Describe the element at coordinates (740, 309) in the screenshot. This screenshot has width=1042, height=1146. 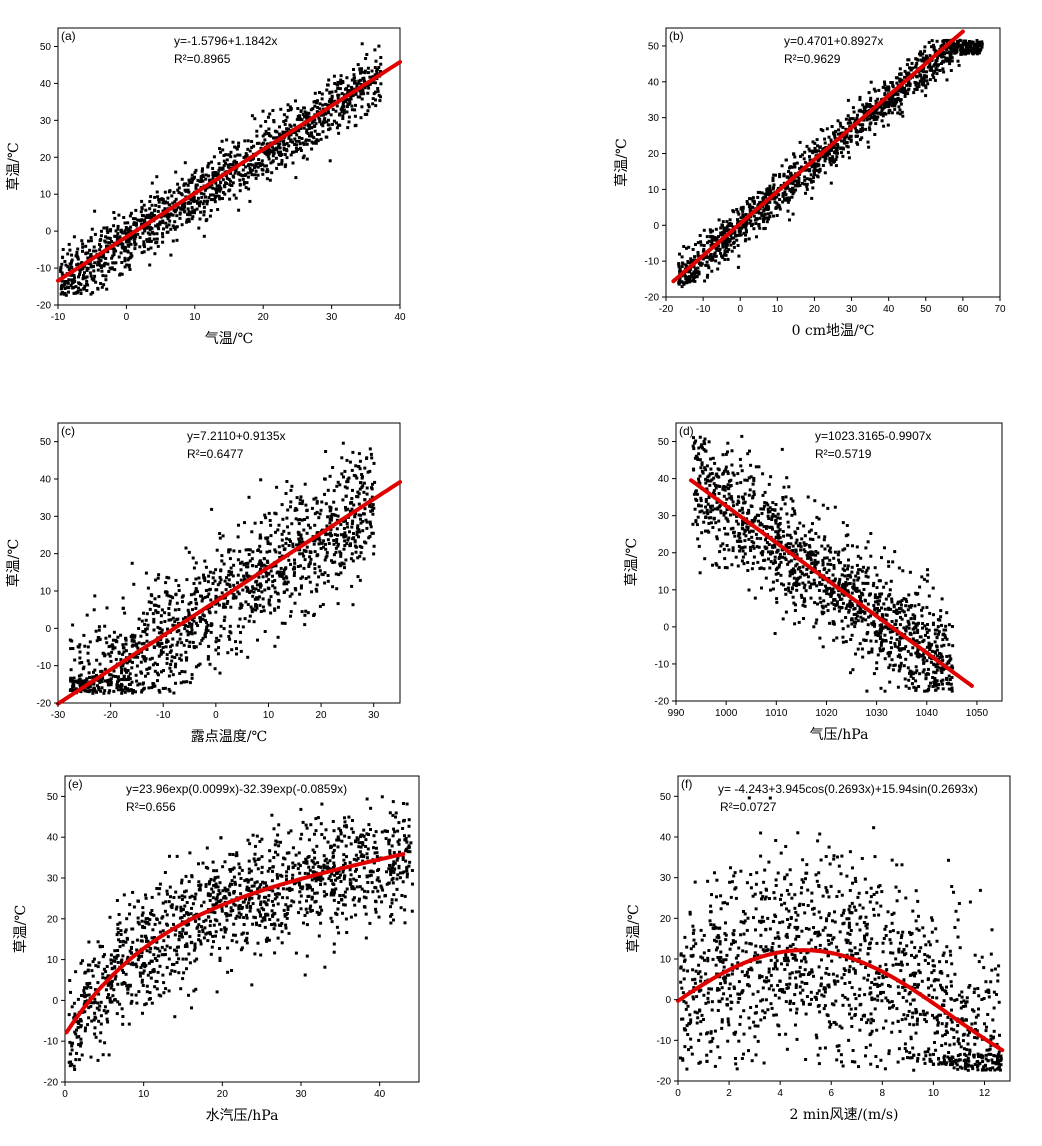
I see `x-tick-label: 0` at that location.